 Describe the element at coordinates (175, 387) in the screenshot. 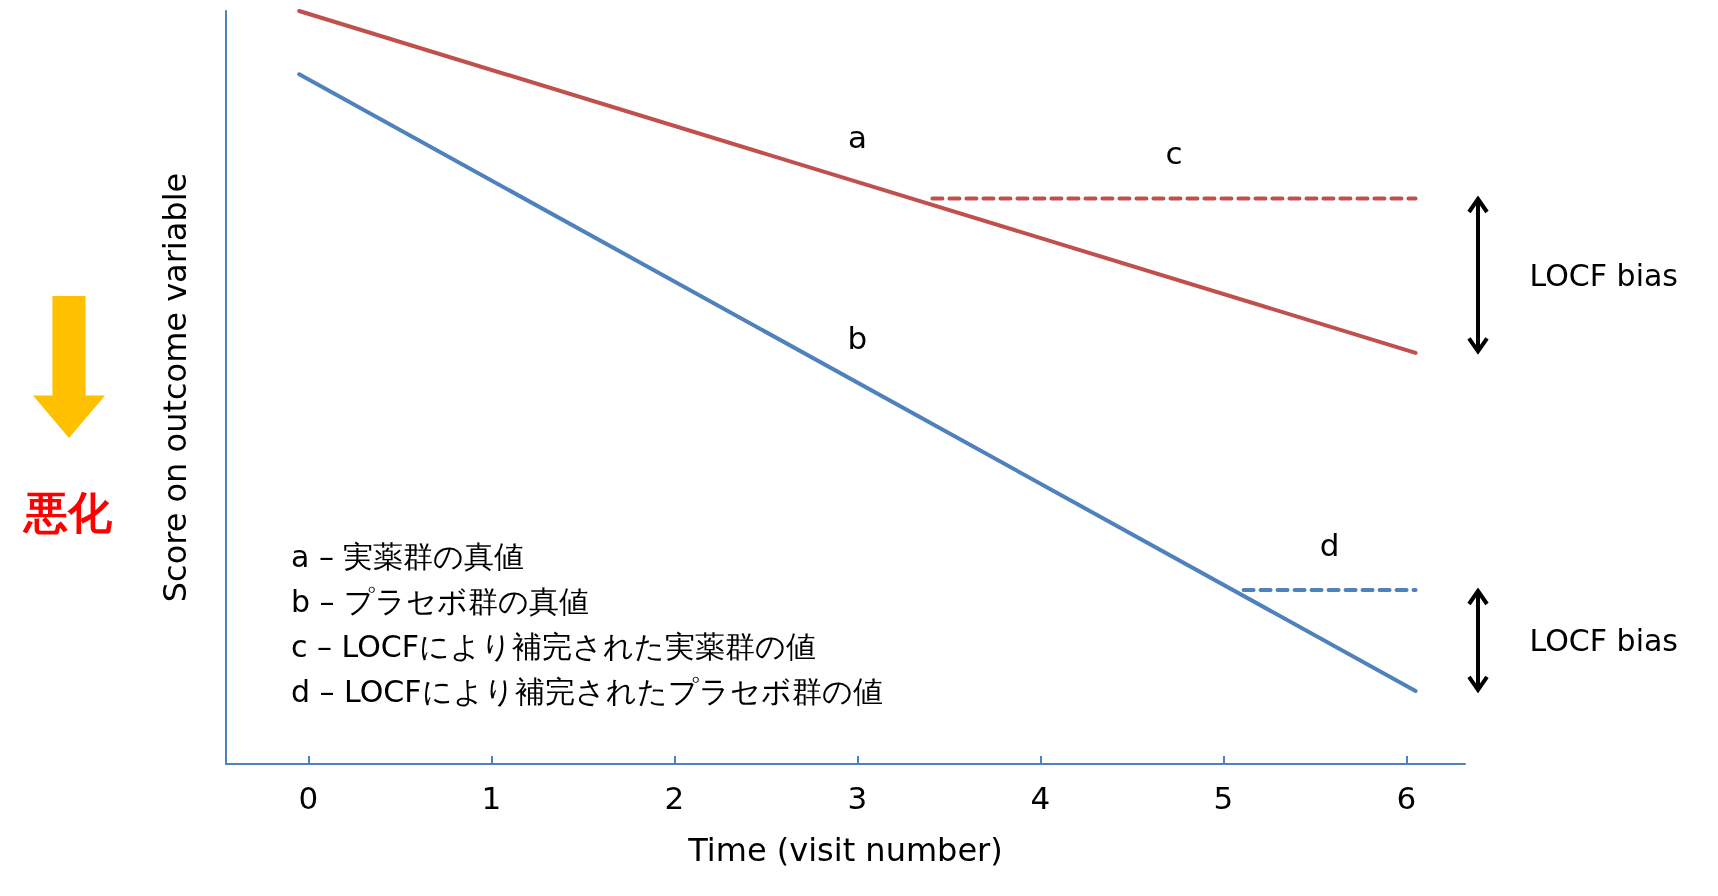

I see `y-axis-title: Score on outcome variable` at that location.